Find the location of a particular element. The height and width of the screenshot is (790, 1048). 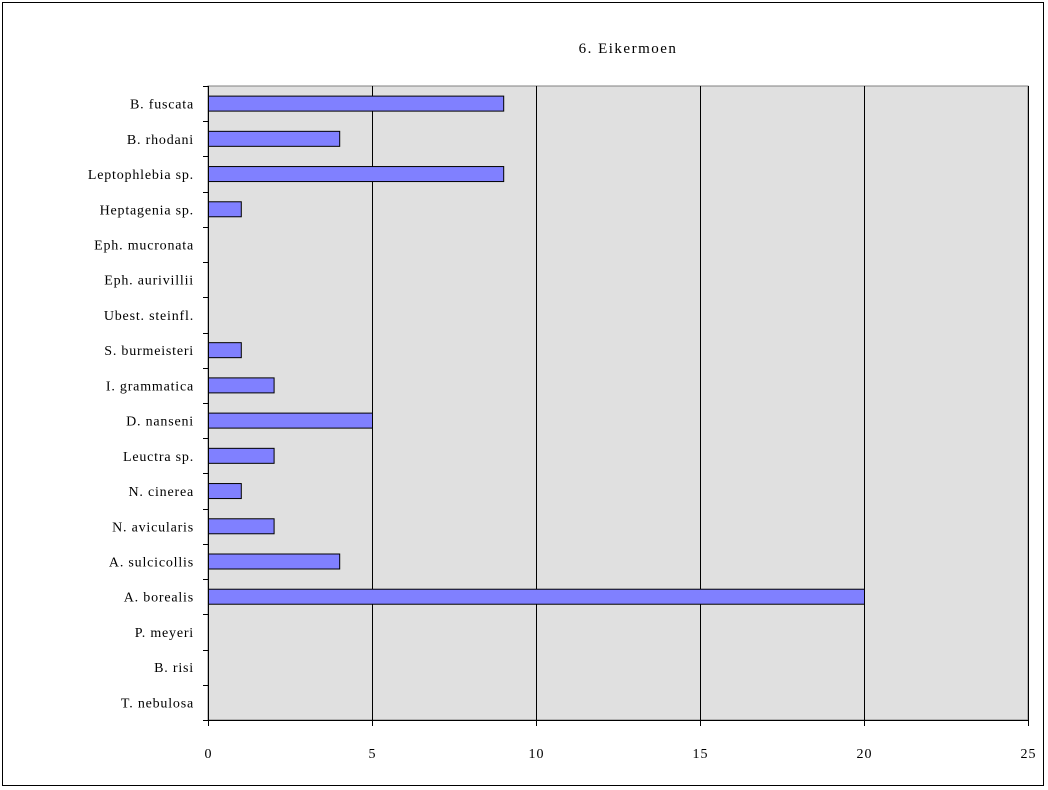

chart-title: 6. Eikermoen is located at coordinates (628, 49).